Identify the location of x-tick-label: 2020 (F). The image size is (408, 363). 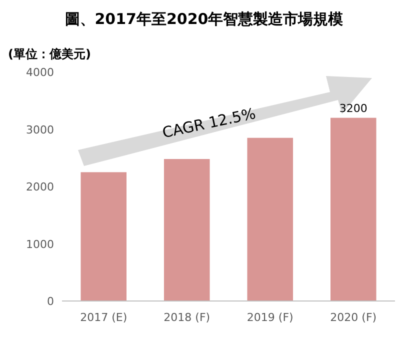
(353, 317).